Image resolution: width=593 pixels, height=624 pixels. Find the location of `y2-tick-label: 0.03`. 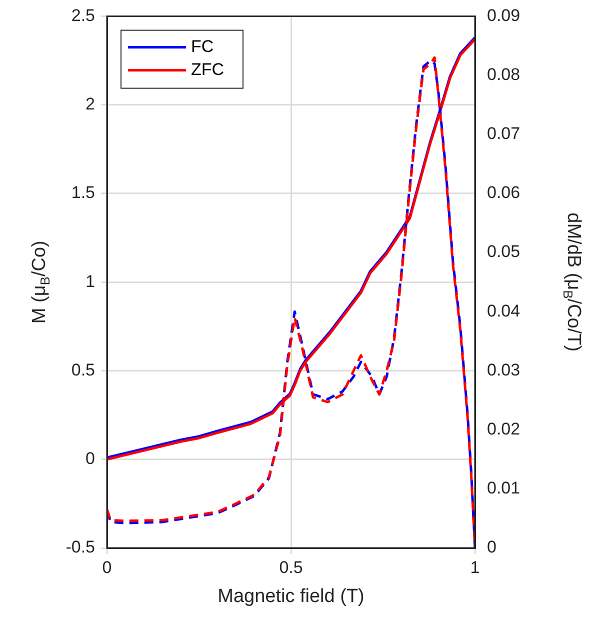

y2-tick-label: 0.03 is located at coordinates (503, 370).